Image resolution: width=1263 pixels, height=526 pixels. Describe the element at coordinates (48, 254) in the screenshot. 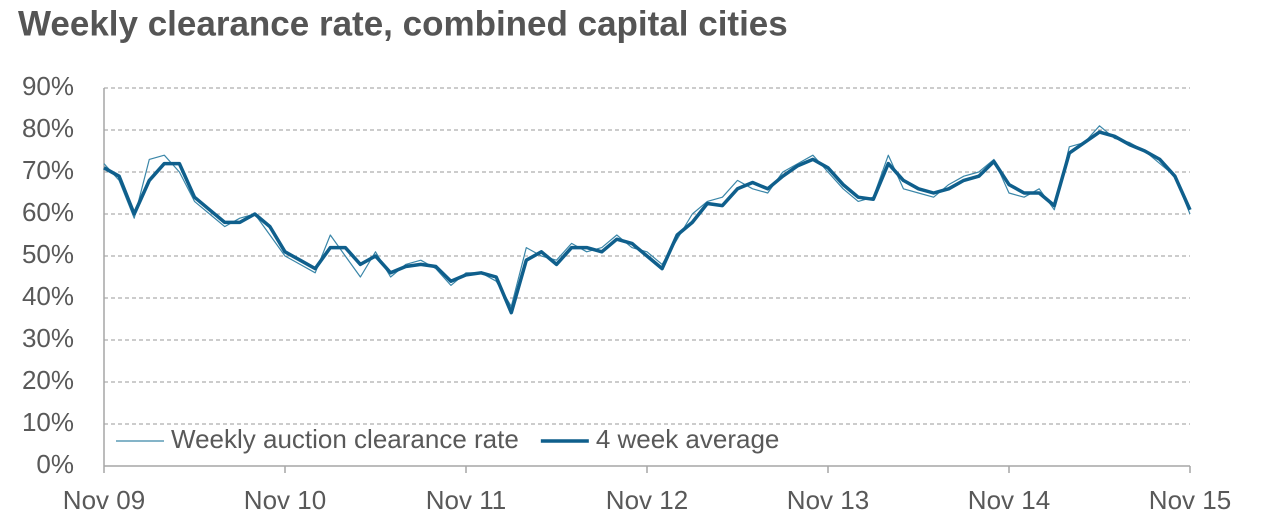

I see `y-tick-label: 50%` at that location.